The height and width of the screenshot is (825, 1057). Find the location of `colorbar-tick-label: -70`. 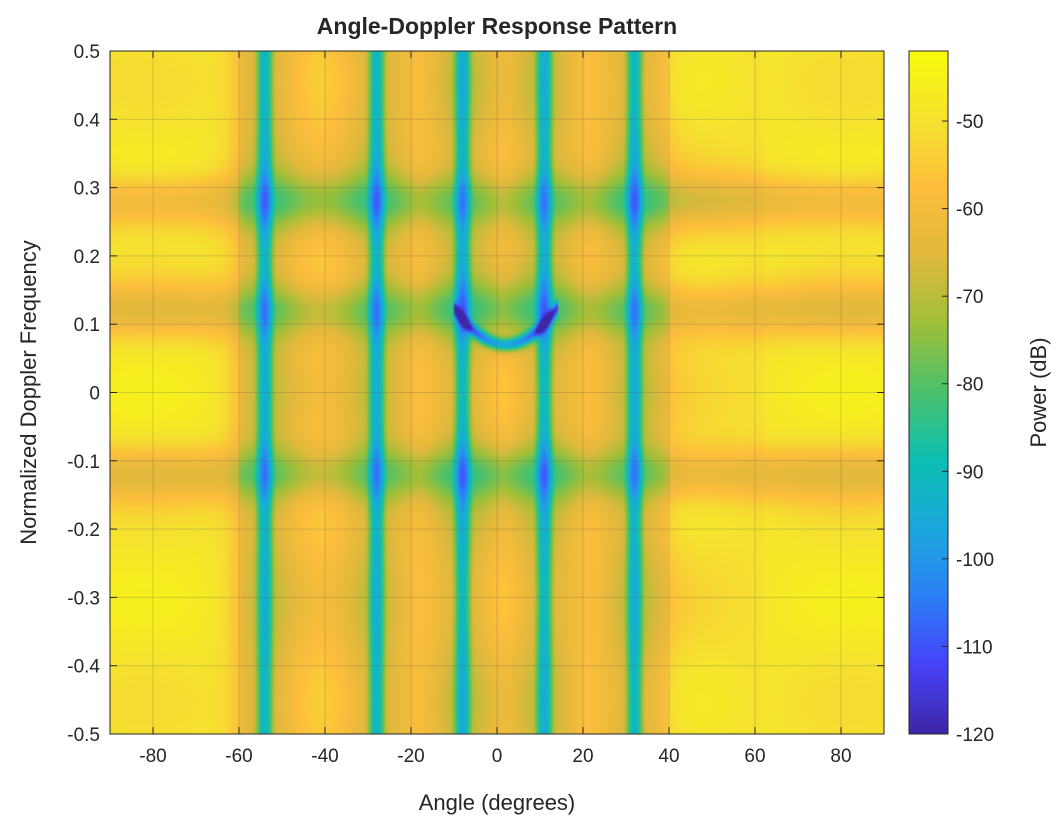

colorbar-tick-label: -70 is located at coordinates (969, 297).